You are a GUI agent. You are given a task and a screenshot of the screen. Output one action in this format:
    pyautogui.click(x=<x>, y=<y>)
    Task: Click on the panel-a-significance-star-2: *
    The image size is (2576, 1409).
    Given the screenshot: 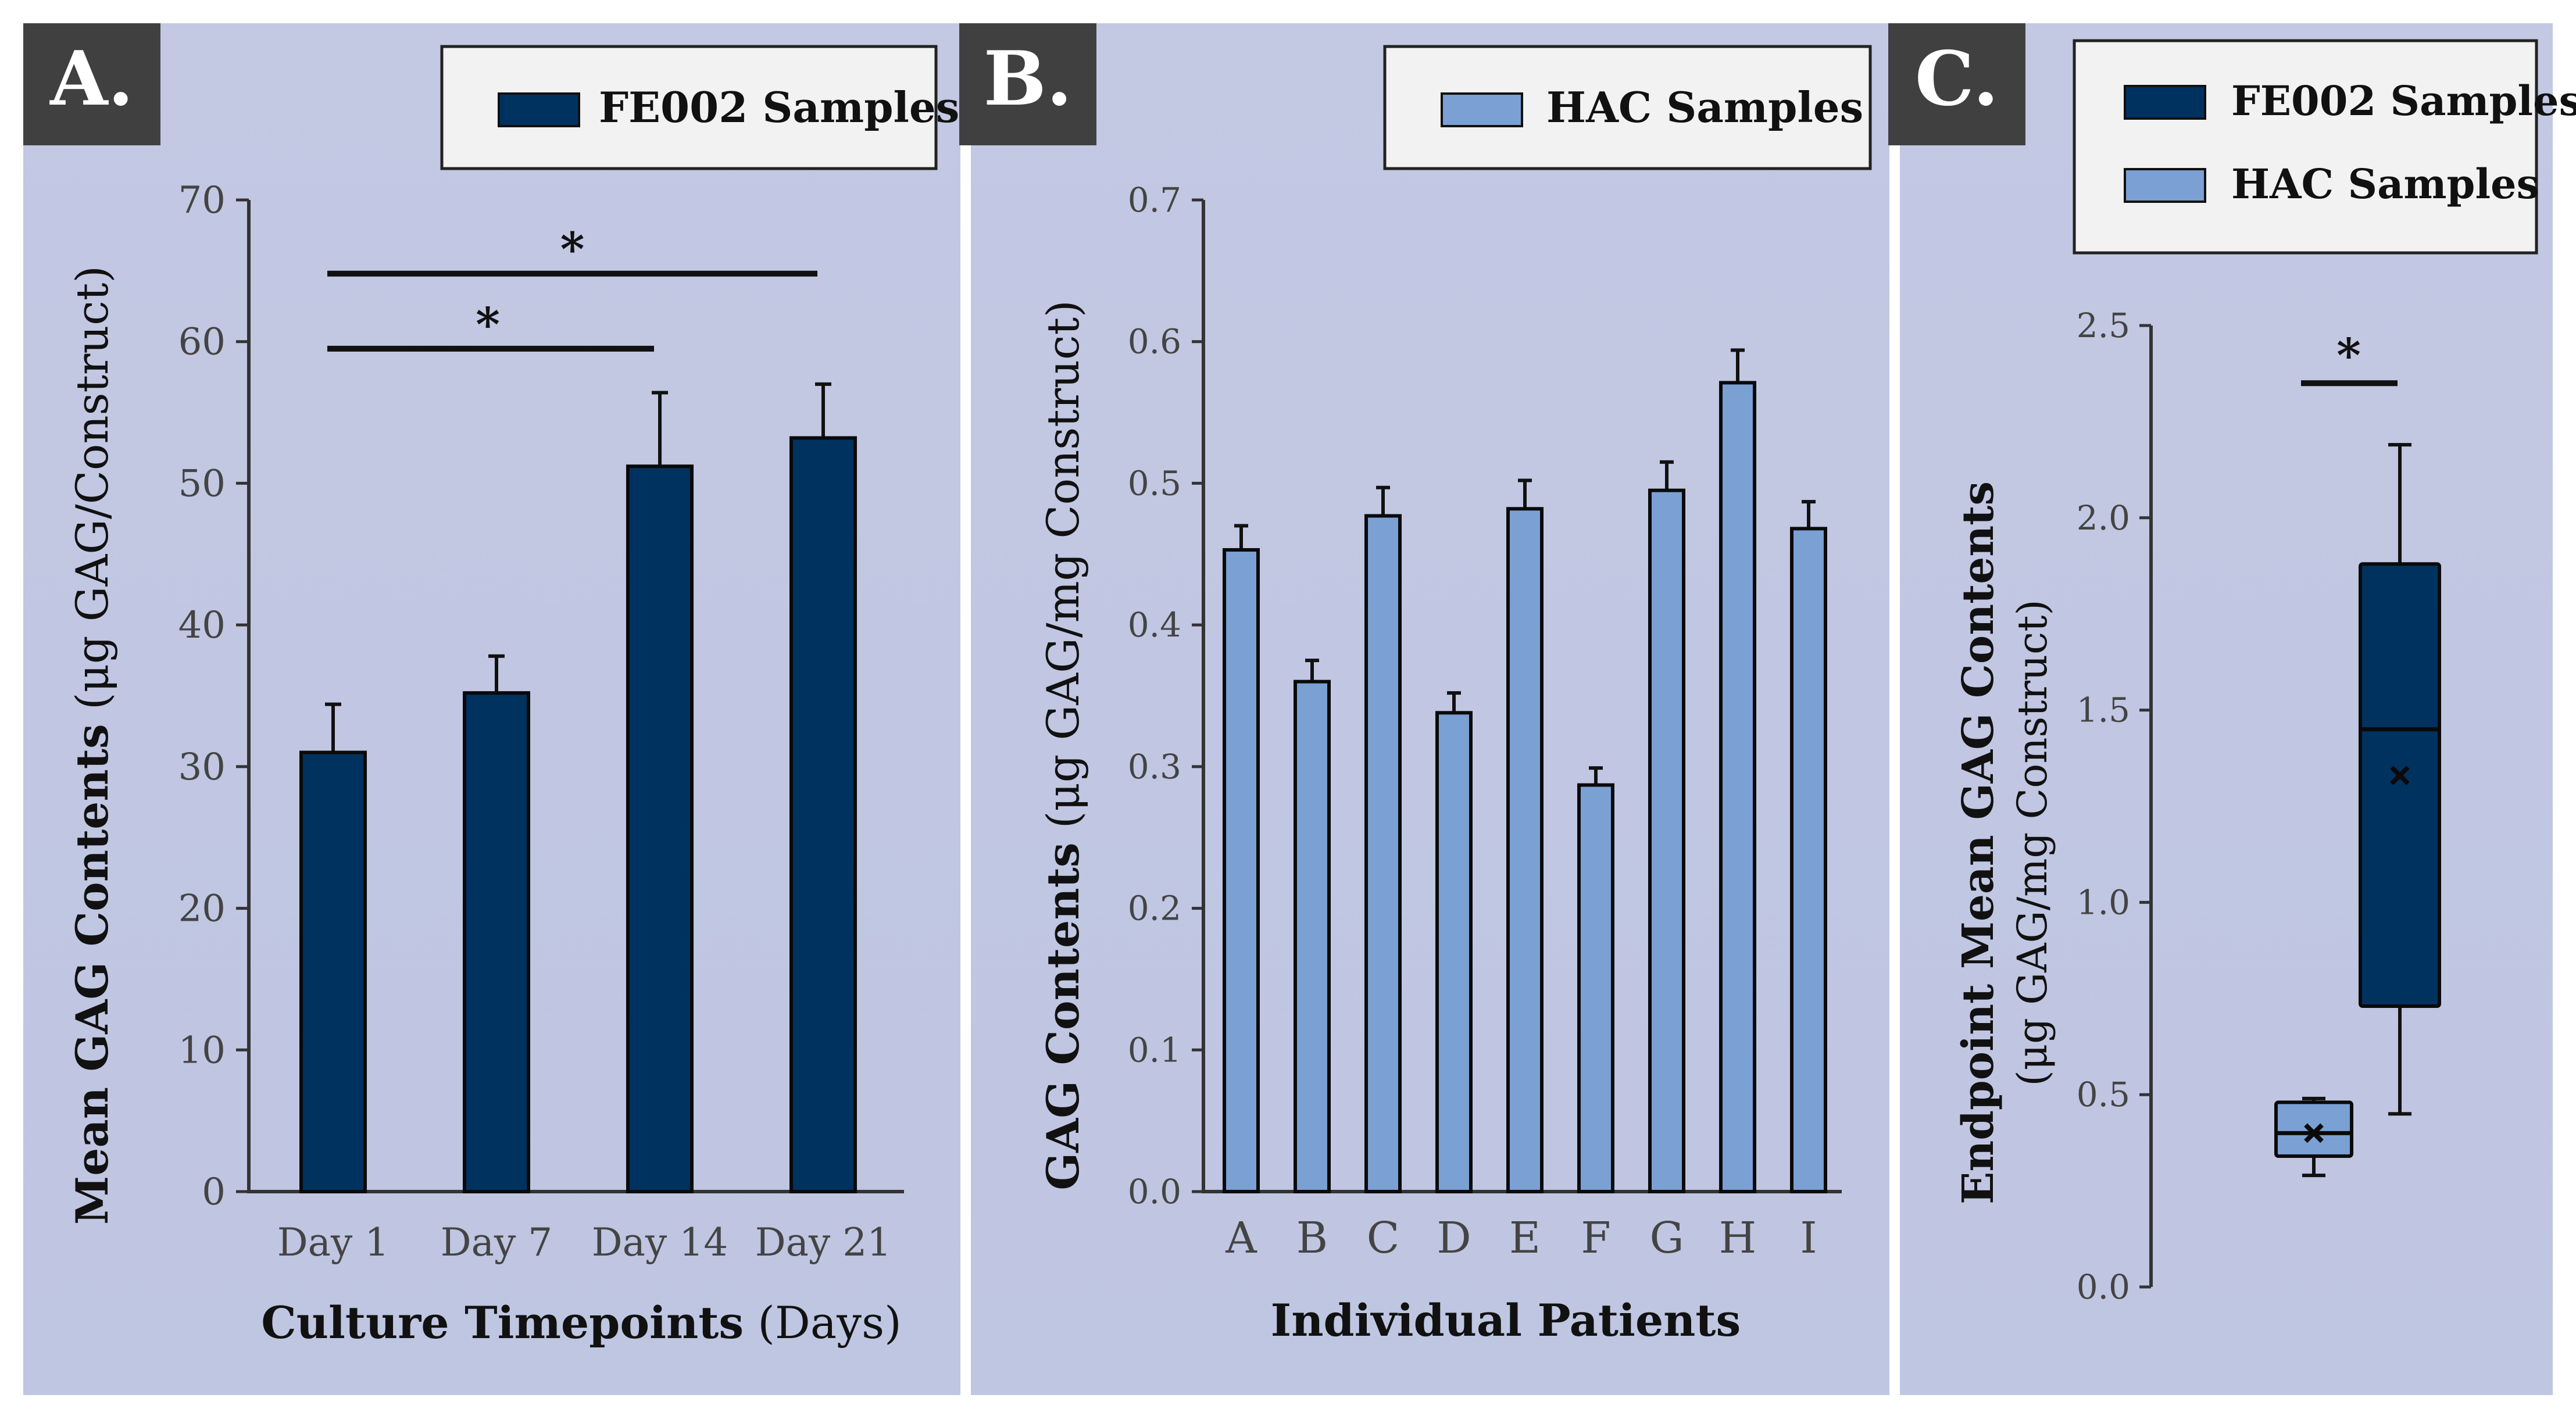 What is the action you would take?
    pyautogui.click(x=572, y=250)
    